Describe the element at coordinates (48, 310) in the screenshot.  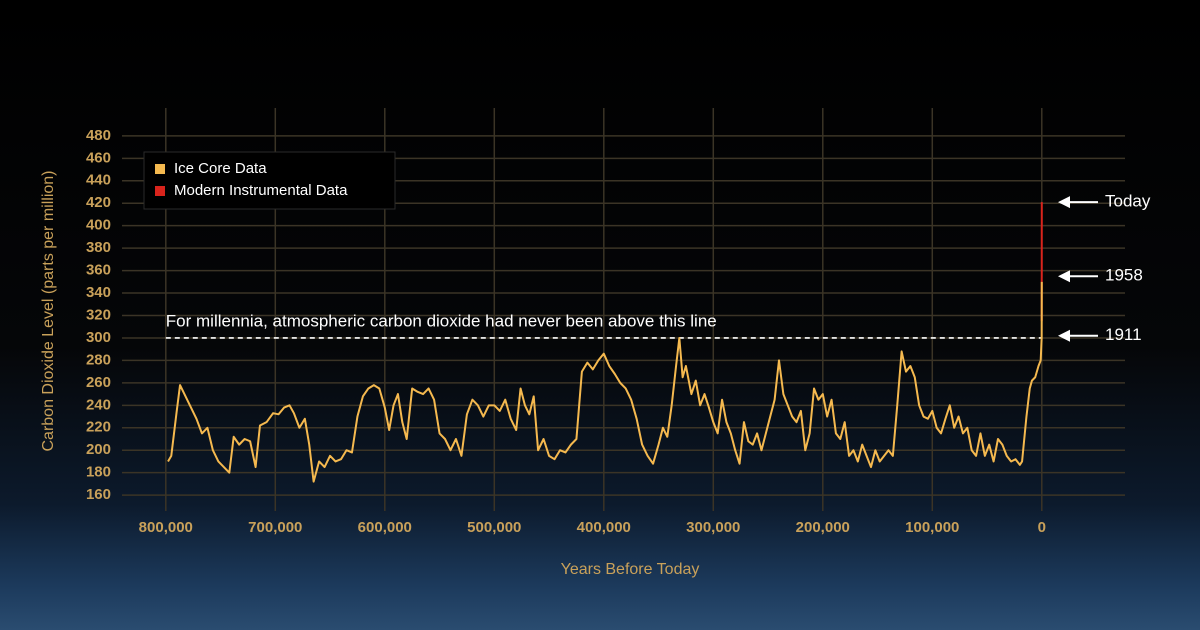
I see `y-axis-label: Carbon Dioxide Level (parts per million)` at that location.